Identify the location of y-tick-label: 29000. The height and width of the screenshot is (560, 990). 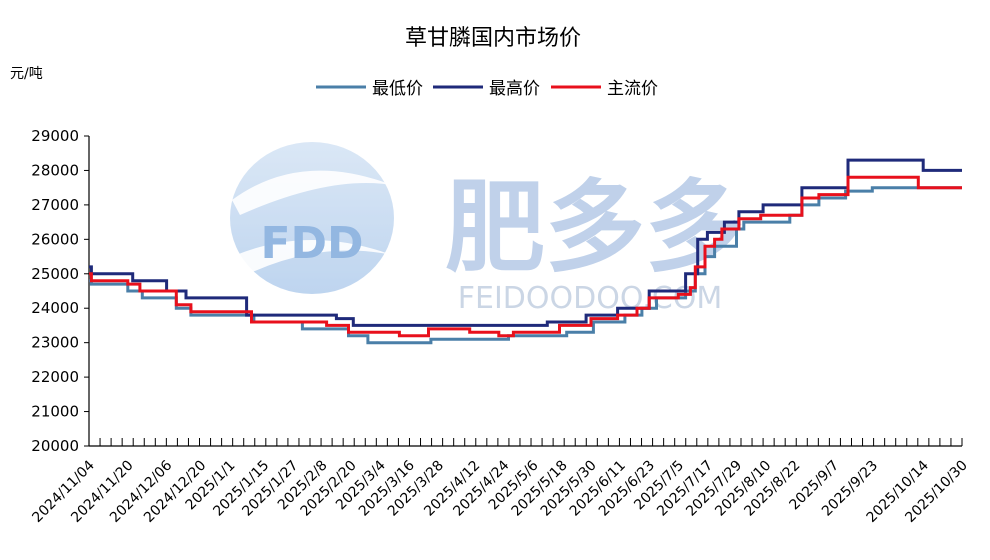
(55, 136).